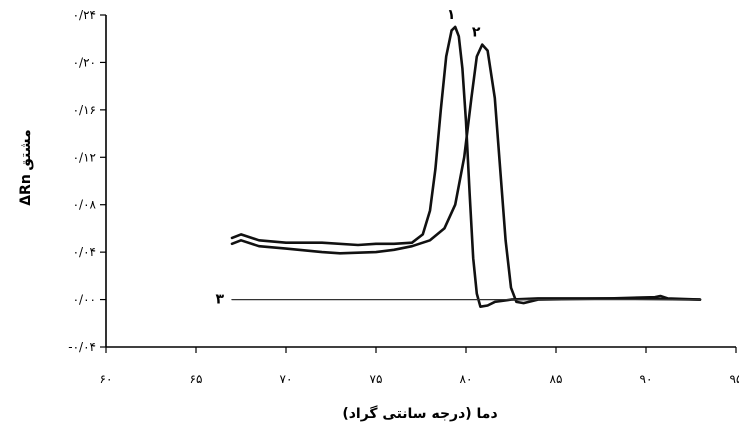  Describe the element at coordinates (106, 379) in the screenshot. I see `x-tick-label: ۶۰` at that location.